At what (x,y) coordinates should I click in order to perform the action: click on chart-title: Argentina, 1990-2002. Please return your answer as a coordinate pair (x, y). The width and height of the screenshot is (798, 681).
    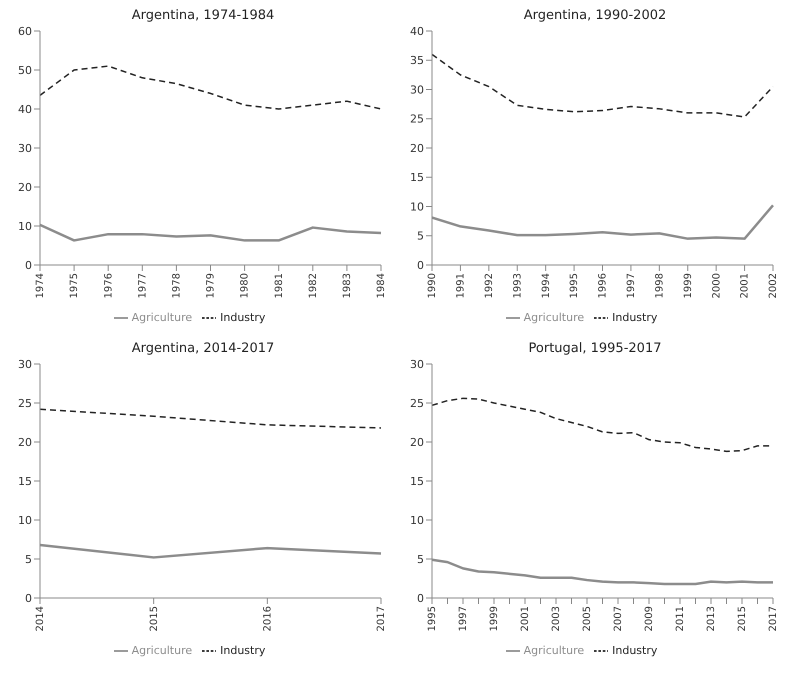
    Looking at the image, I should click on (595, 15).